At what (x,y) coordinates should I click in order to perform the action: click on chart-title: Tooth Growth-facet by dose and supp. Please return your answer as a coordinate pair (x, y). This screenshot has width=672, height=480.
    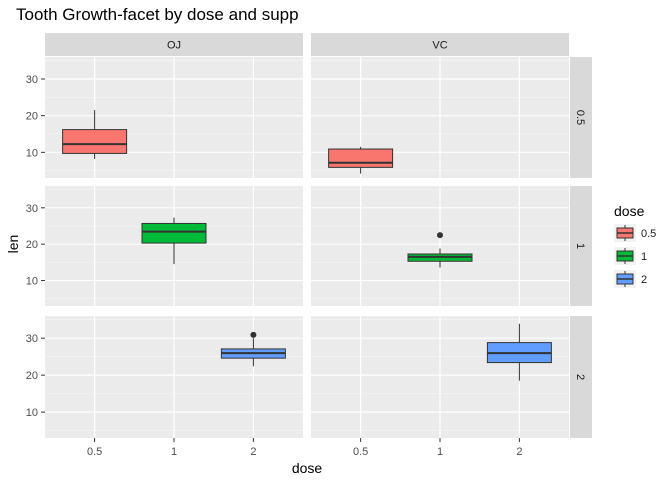
    Looking at the image, I should click on (157, 14).